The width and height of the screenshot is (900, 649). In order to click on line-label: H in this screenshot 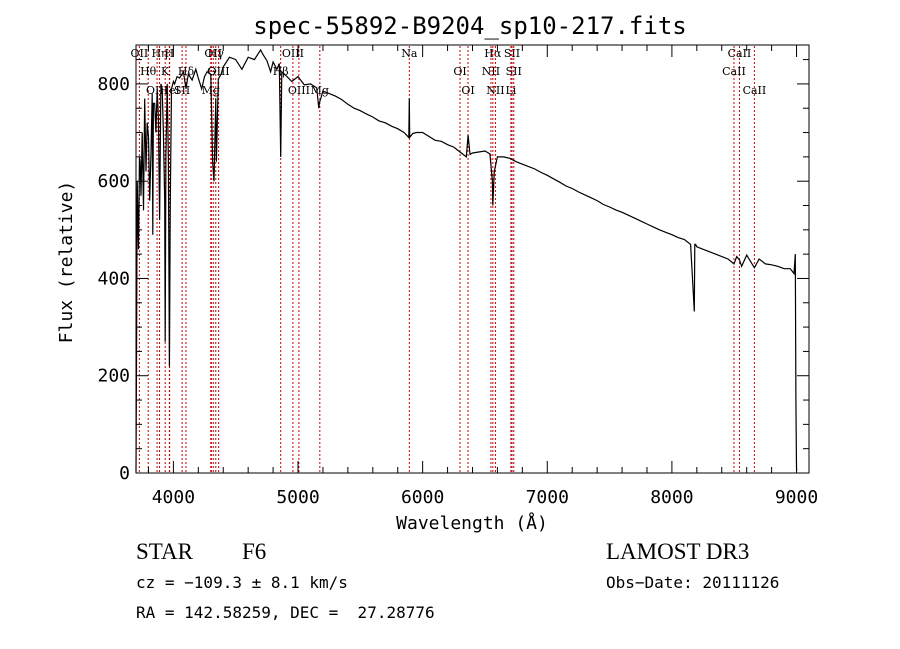, I will do `click(170, 53)`.